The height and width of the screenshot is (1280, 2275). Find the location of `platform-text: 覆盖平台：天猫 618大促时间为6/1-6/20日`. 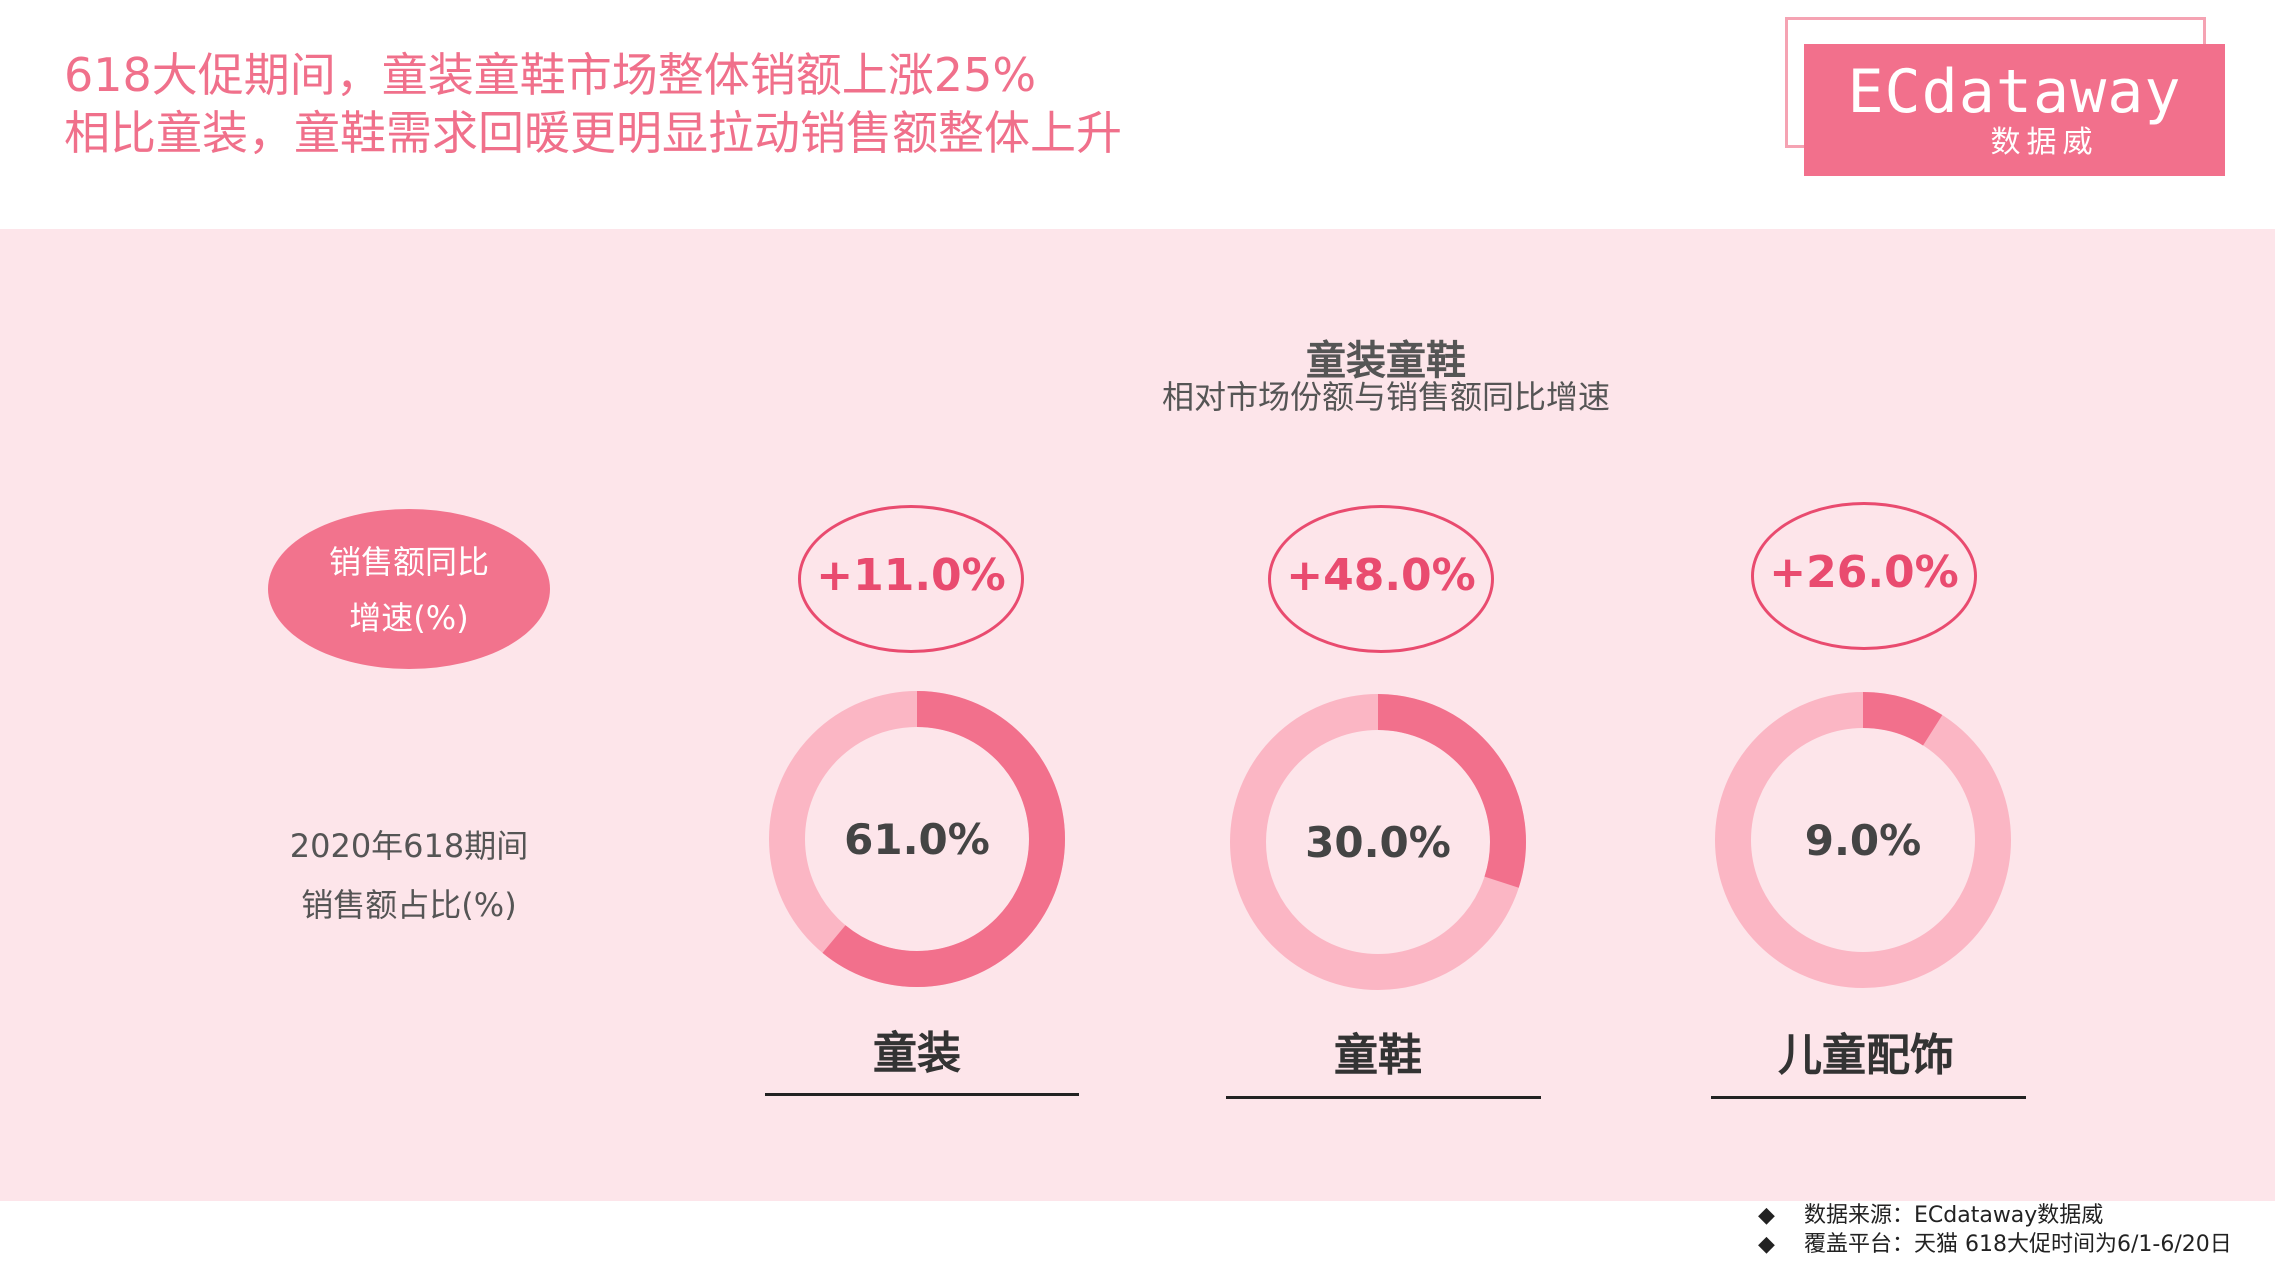

platform-text: 覆盖平台：天猫 618大促时间为6/1-6/20日 is located at coordinates (2018, 1244).